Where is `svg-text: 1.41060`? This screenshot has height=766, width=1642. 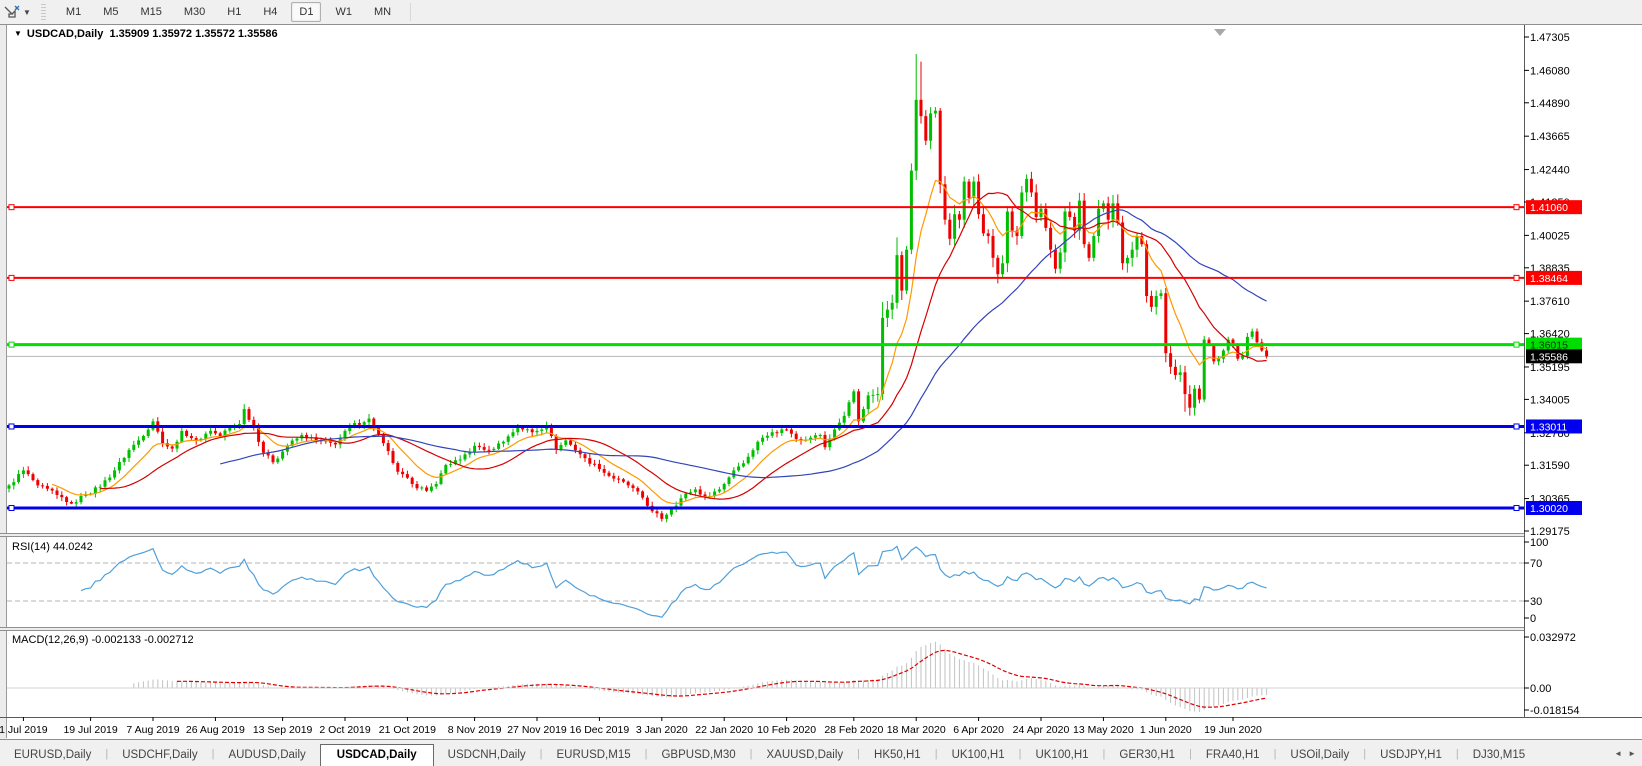
svg-text: 1.41060 is located at coordinates (1549, 208).